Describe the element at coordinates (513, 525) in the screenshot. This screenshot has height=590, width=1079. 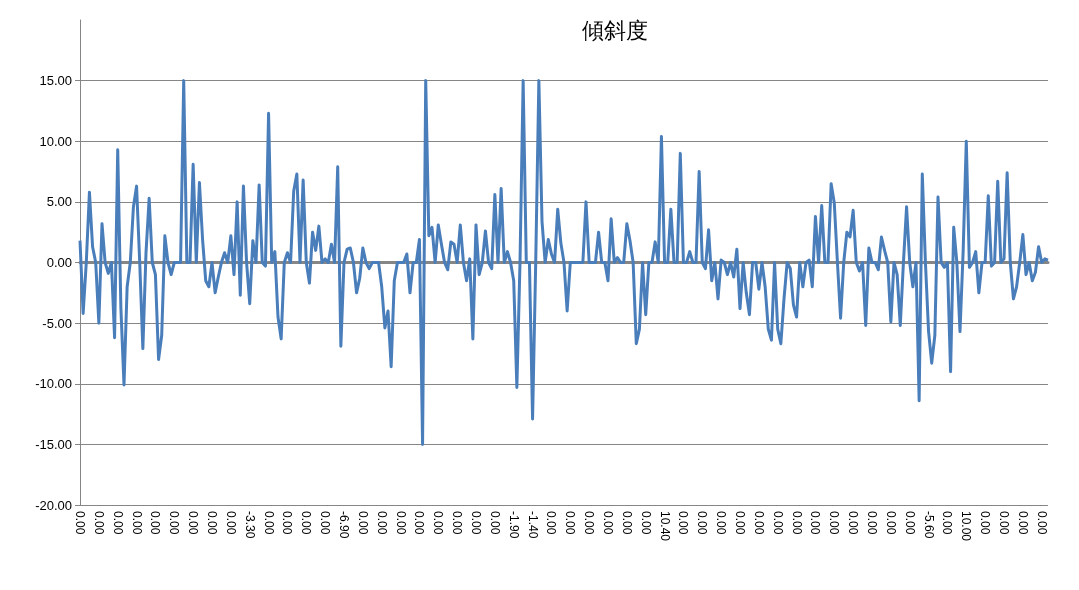
I see `x-tick-label: -1.90` at that location.